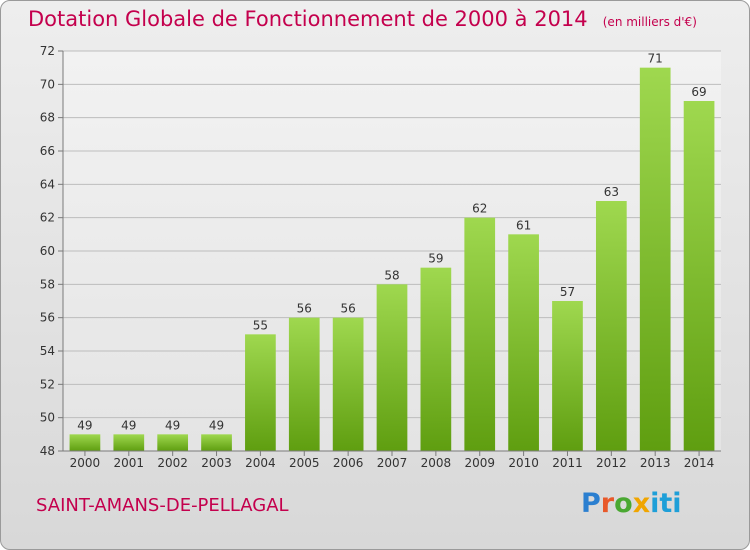 This screenshot has width=750, height=550. What do you see at coordinates (655, 463) in the screenshot?
I see `x-tick-label: 2013` at bounding box center [655, 463].